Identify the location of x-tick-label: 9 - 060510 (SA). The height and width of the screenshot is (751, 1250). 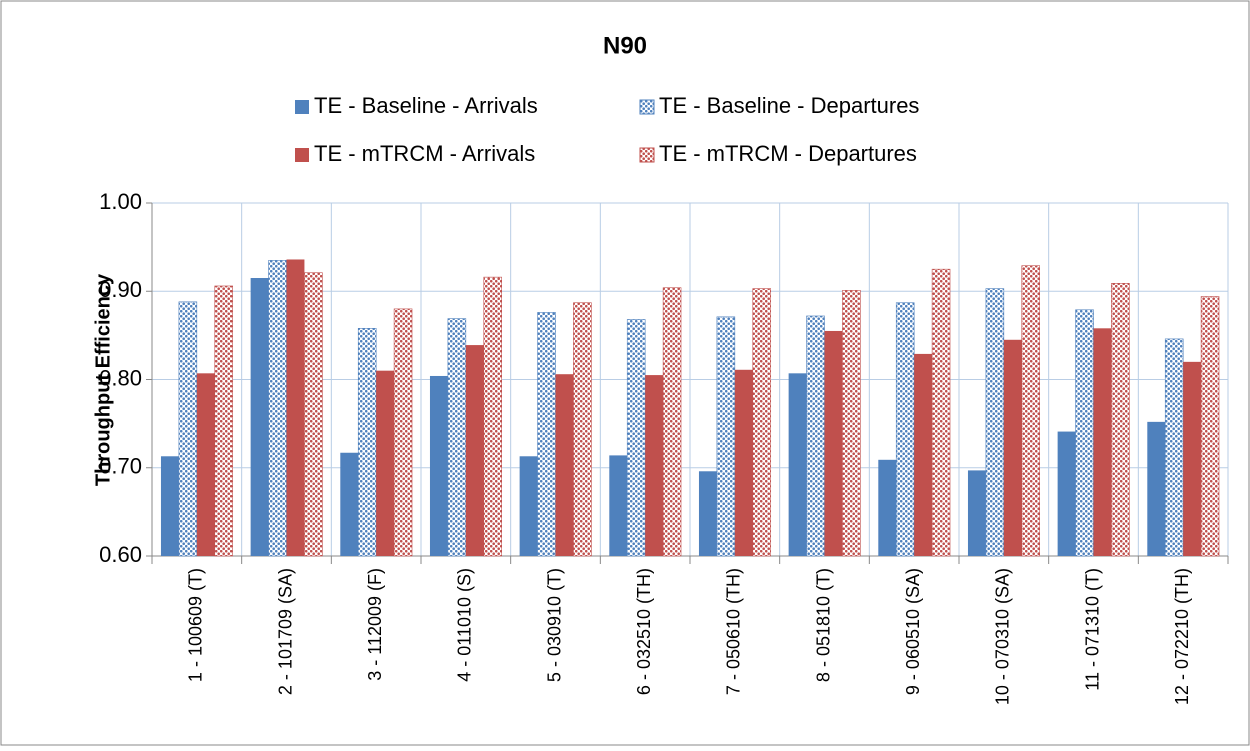
(913, 631).